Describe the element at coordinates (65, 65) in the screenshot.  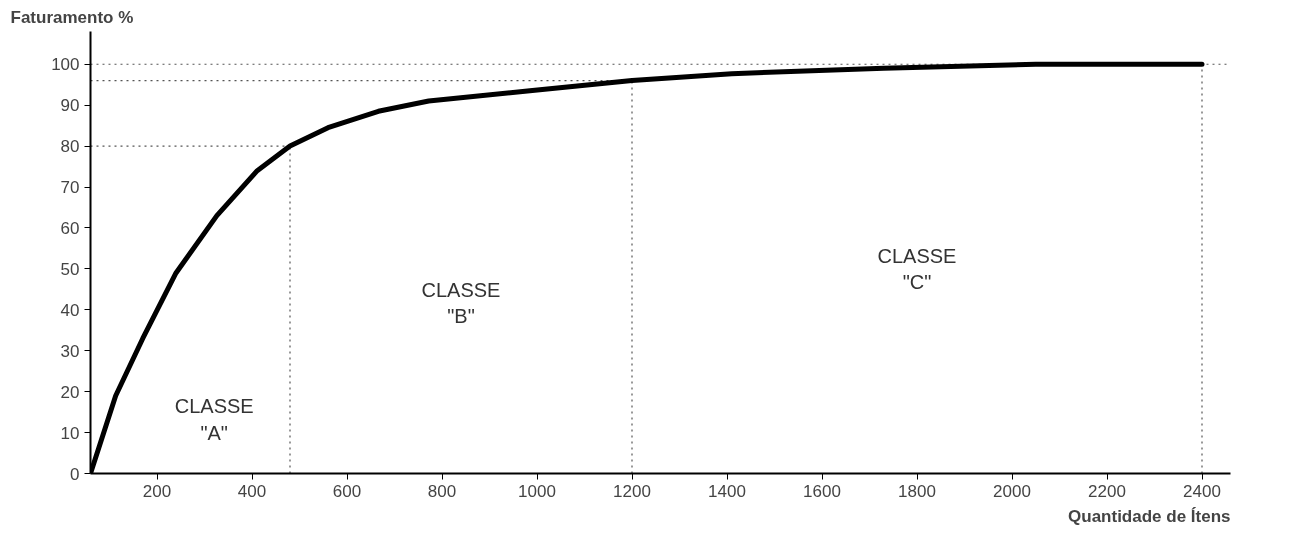
I see `y-tick-label: 100` at that location.